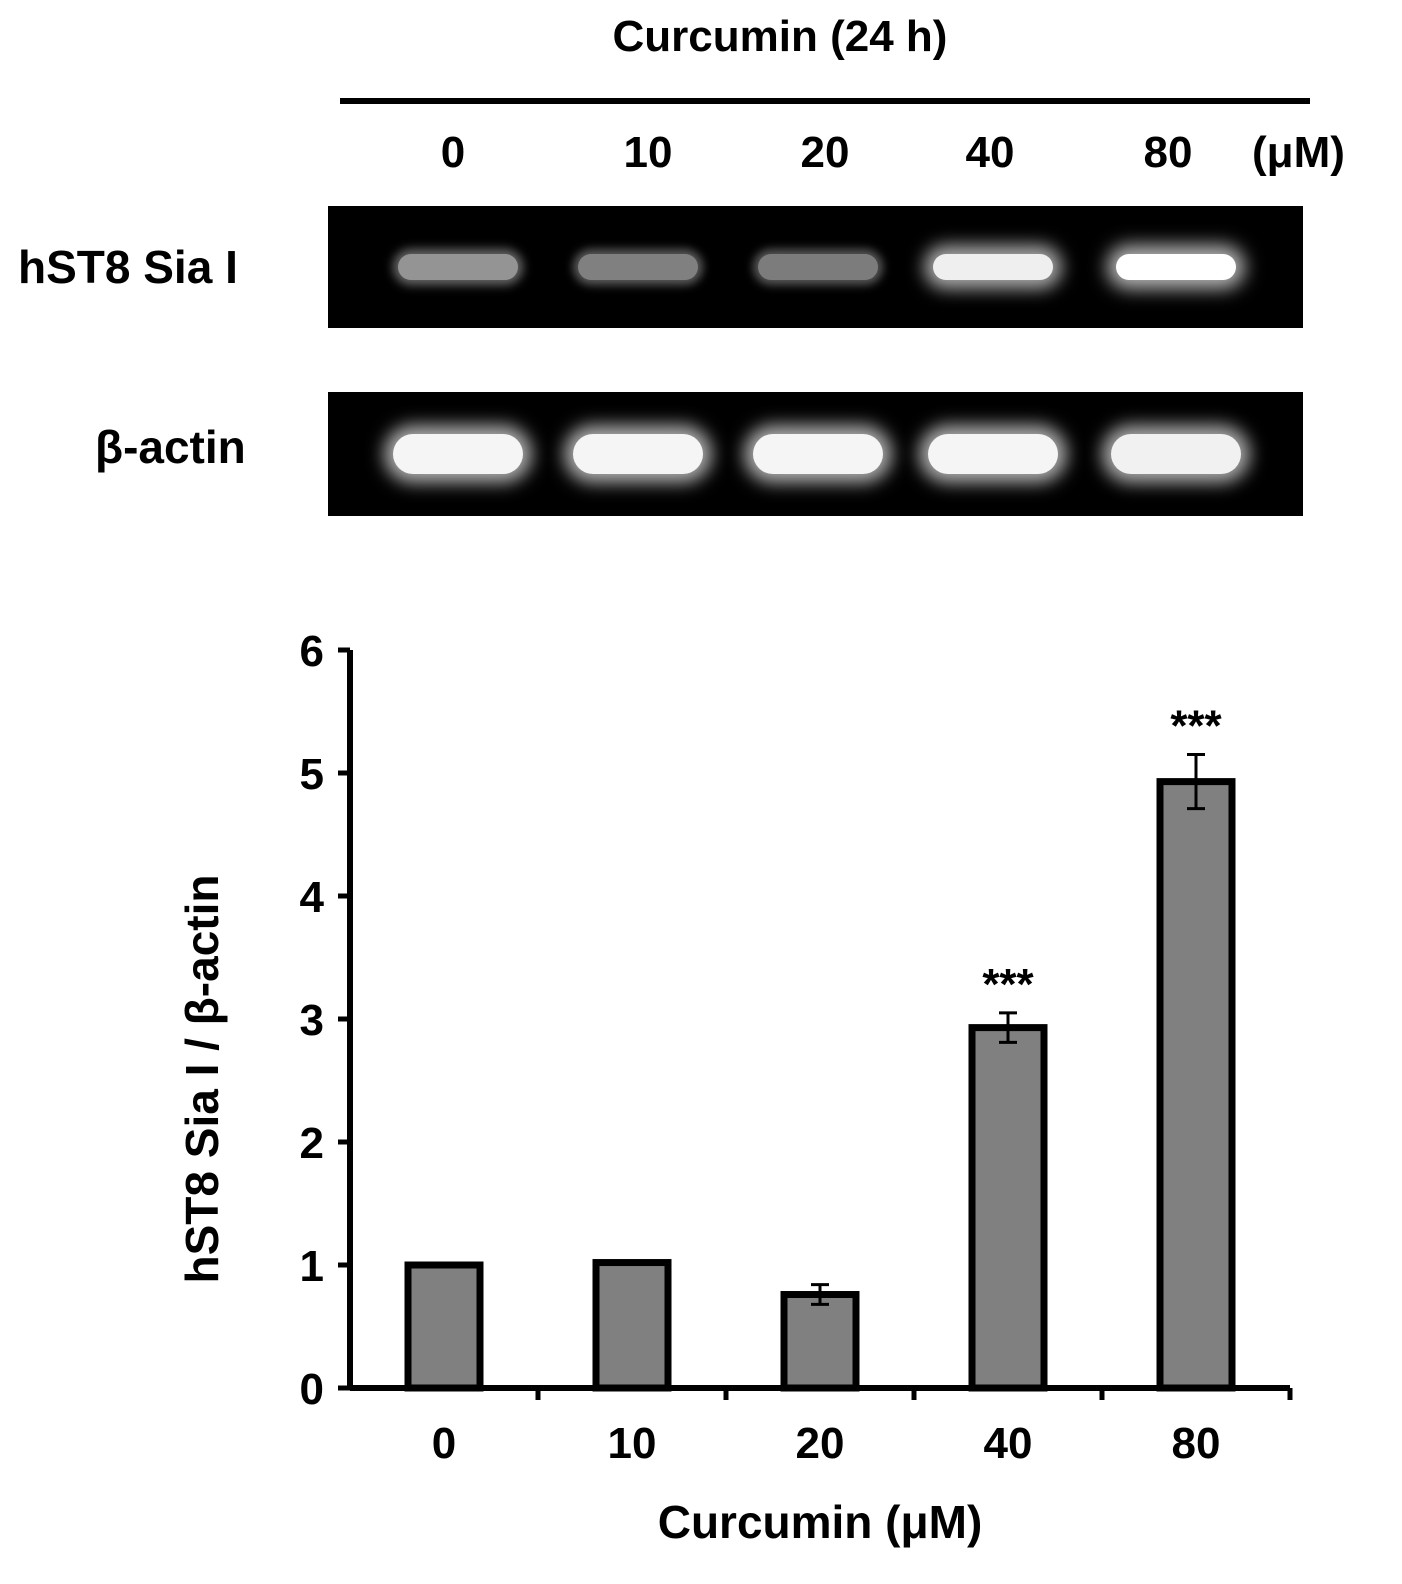 The height and width of the screenshot is (1584, 1402). What do you see at coordinates (312, 1389) in the screenshot?
I see `y-tick-label-0: 0` at bounding box center [312, 1389].